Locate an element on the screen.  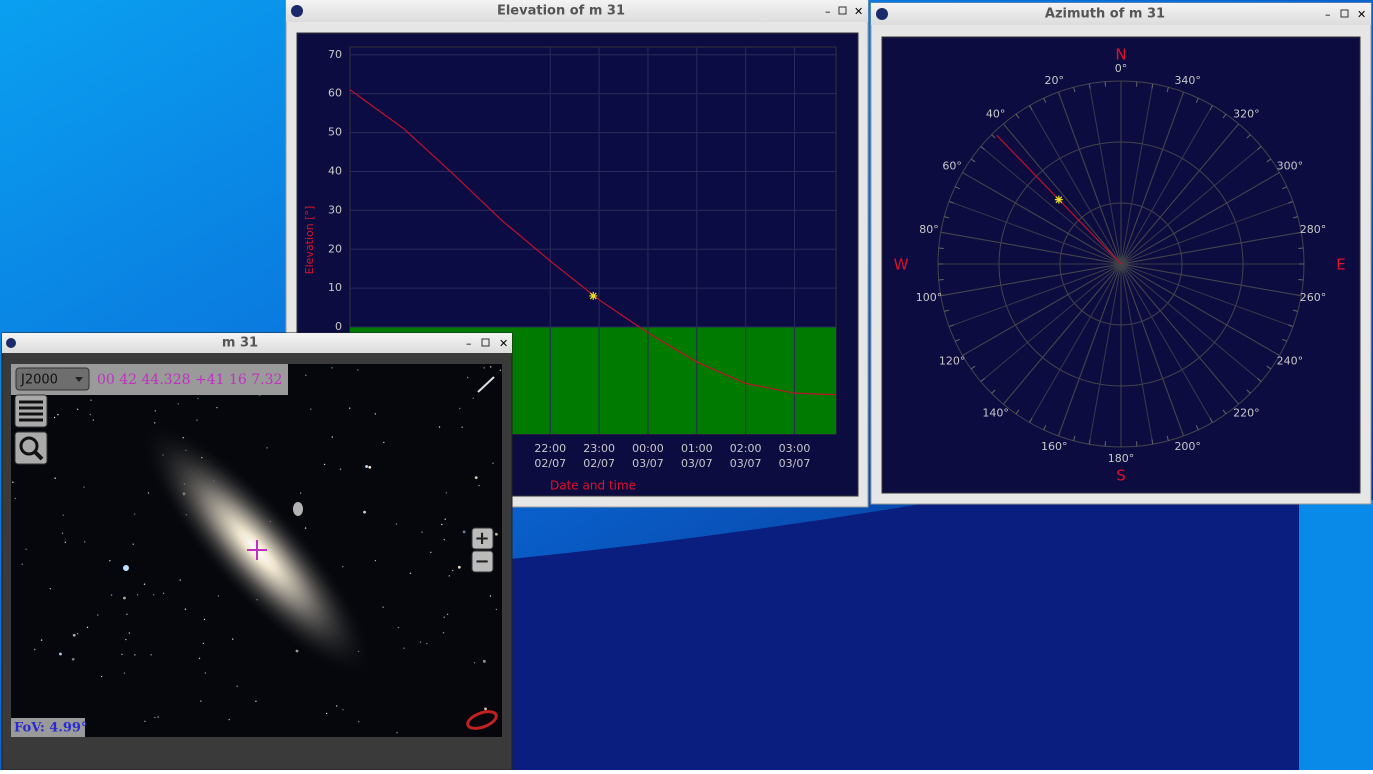
angle-tick-label: 20° is located at coordinates (1055, 80).